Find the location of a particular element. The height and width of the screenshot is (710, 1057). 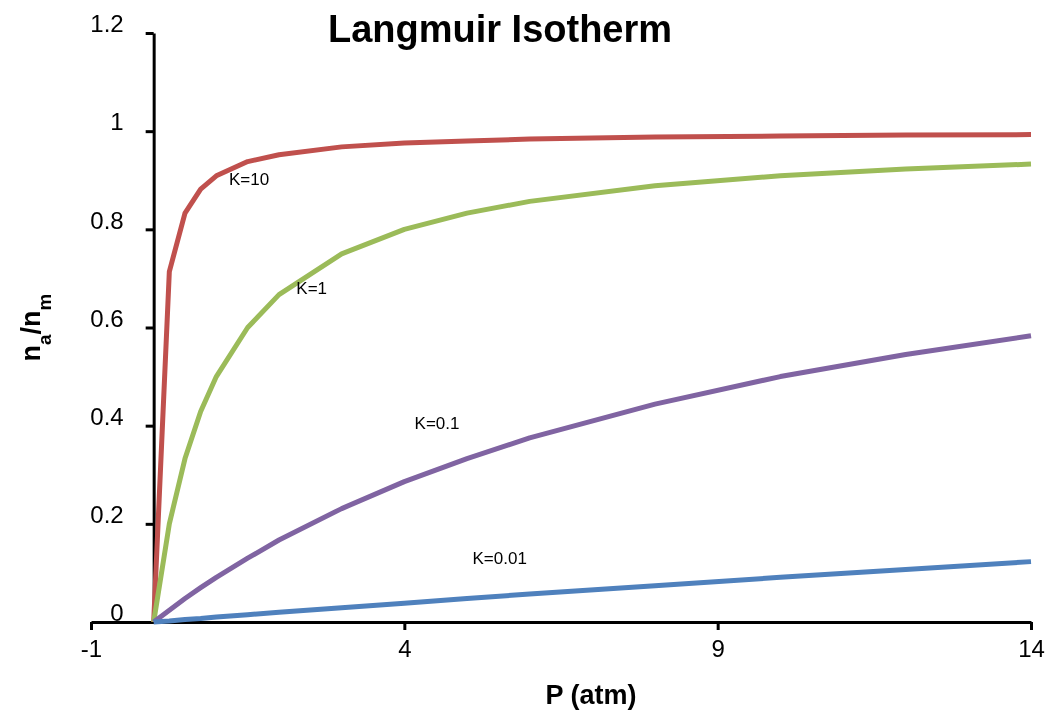

x-tick-label: 4 is located at coordinates (405, 649).